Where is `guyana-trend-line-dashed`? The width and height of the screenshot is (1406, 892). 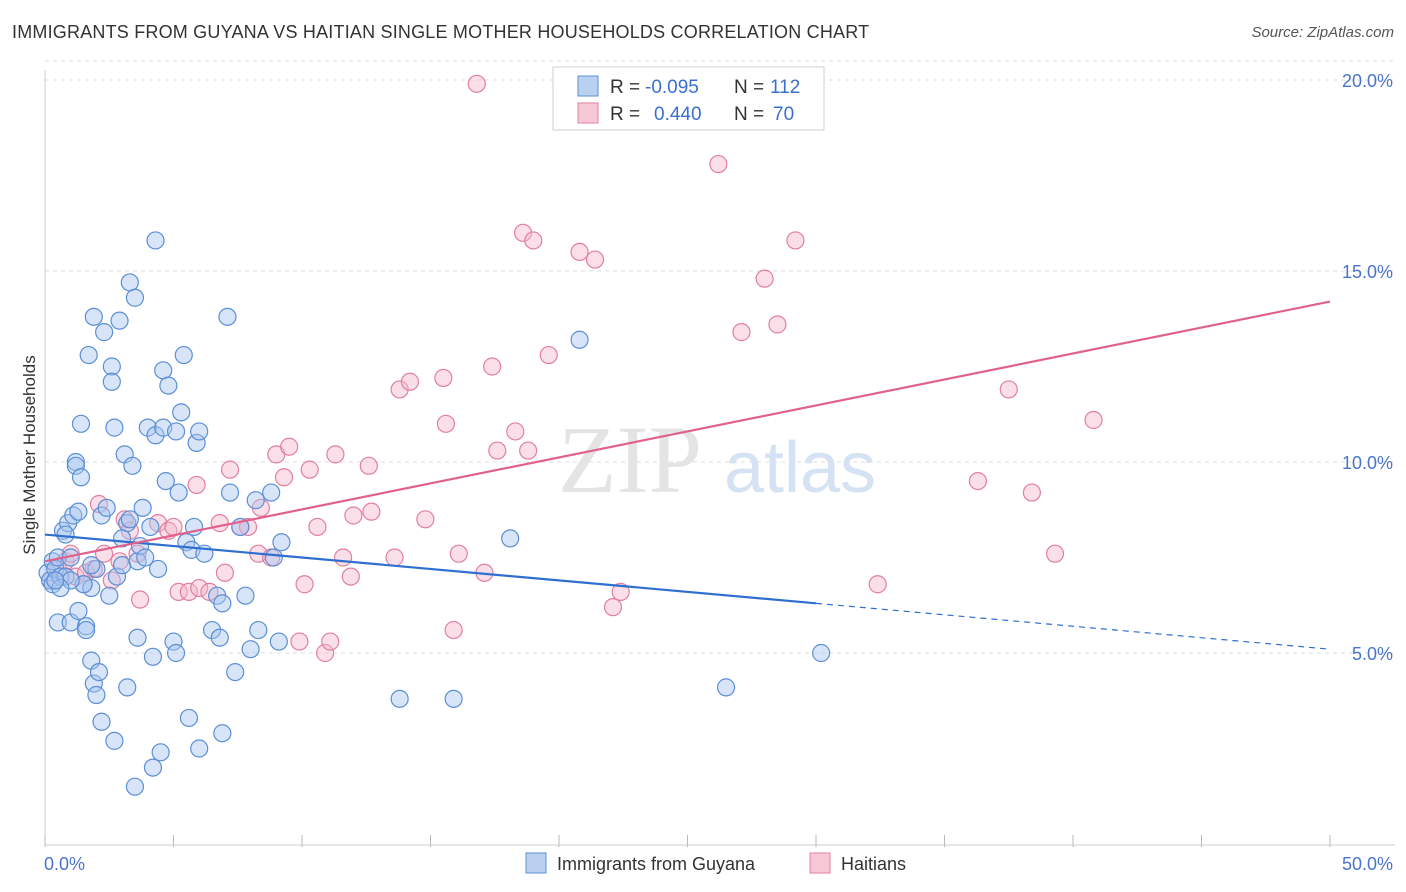
guyana-trend-line-dashed is located at coordinates (1073, 626).